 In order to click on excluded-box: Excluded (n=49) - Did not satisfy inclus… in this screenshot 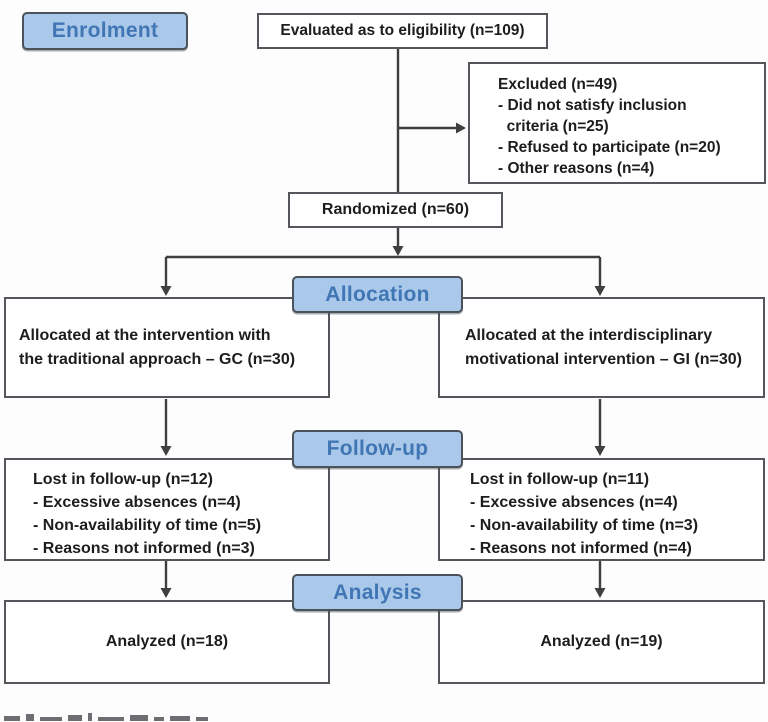, I will do `click(617, 123)`.